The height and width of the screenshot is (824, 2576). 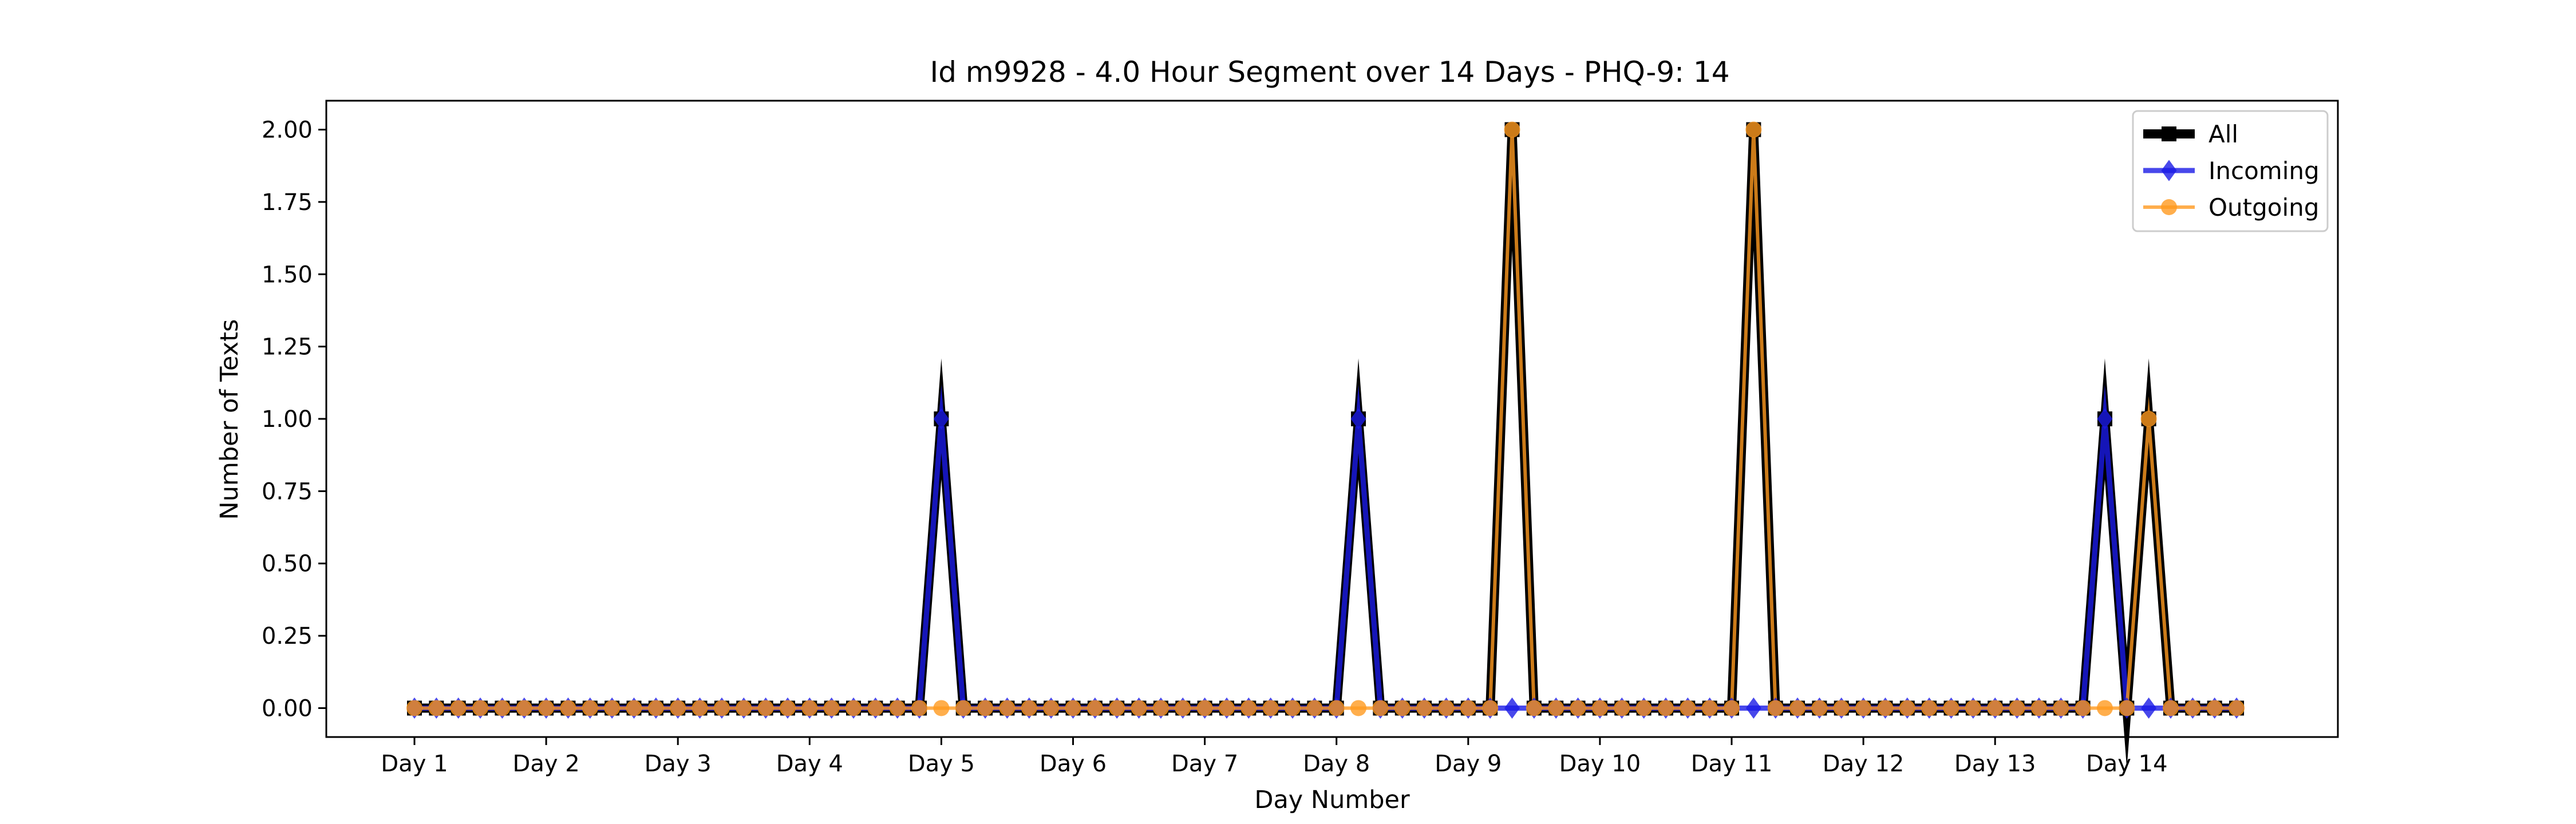 What do you see at coordinates (1332, 800) in the screenshot?
I see `x-axis-label: Day Number` at bounding box center [1332, 800].